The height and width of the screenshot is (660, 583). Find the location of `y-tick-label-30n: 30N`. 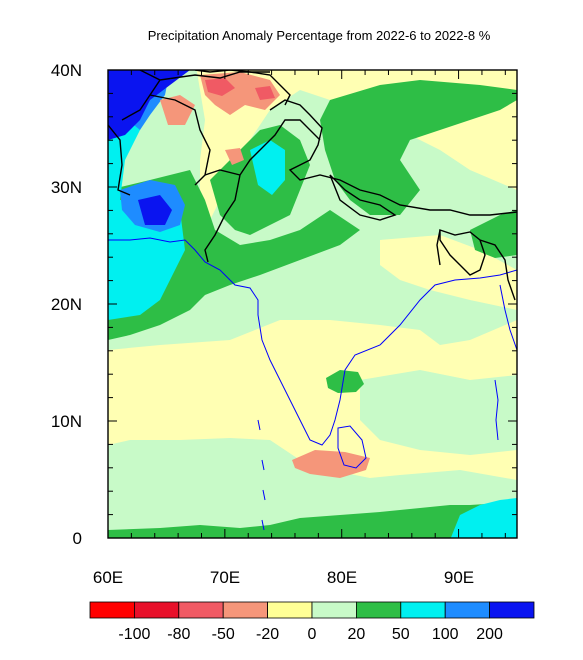

y-tick-label-30n: 30N is located at coordinates (66, 187).